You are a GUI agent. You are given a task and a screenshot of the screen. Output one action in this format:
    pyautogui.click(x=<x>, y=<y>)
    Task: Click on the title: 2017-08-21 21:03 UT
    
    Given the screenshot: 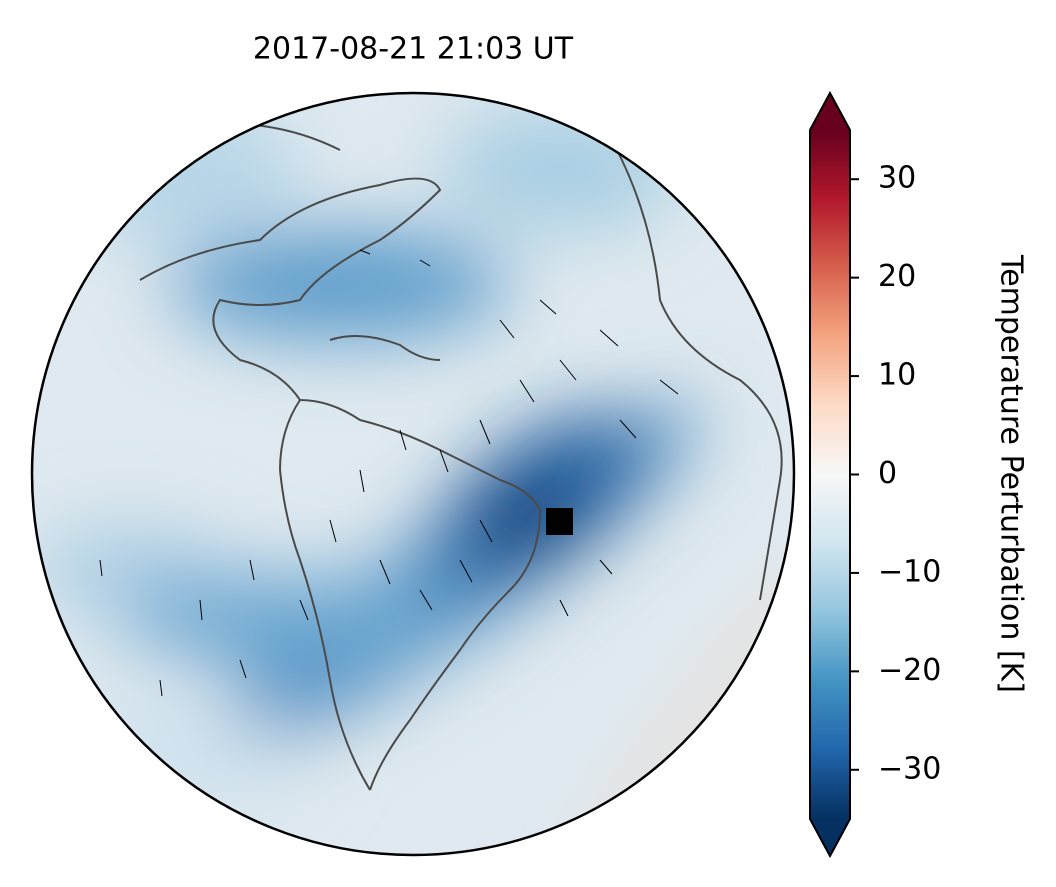 What is the action you would take?
    pyautogui.click(x=413, y=49)
    